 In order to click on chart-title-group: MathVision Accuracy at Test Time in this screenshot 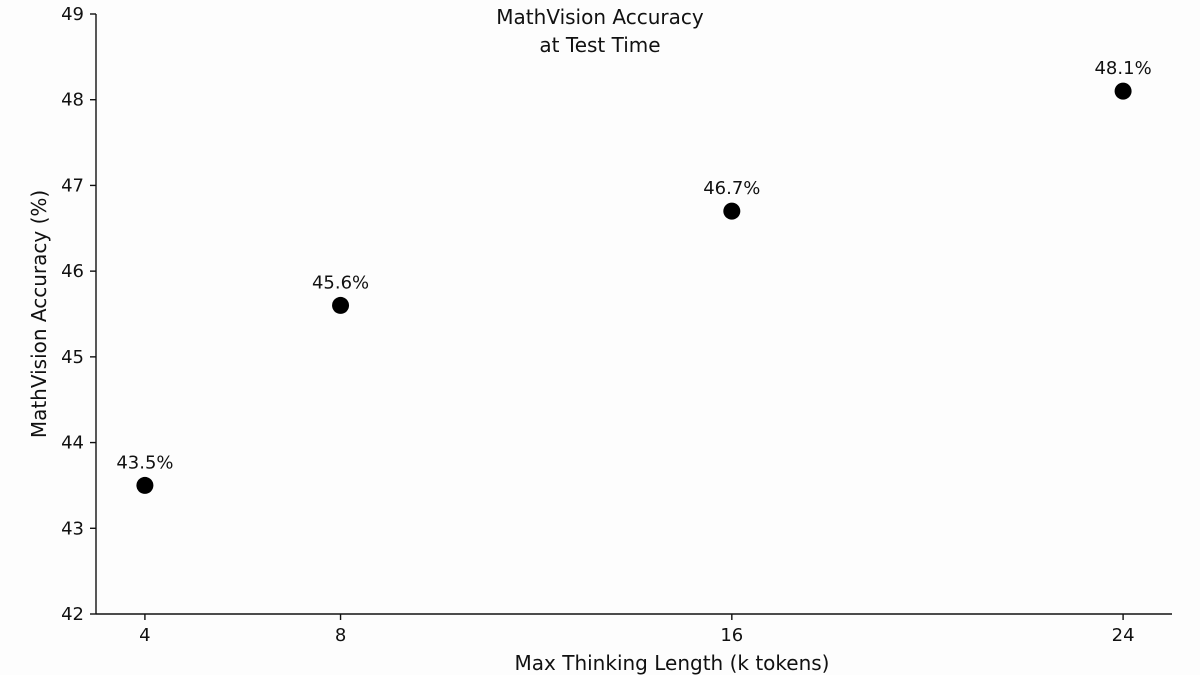, I will do `click(600, 31)`.